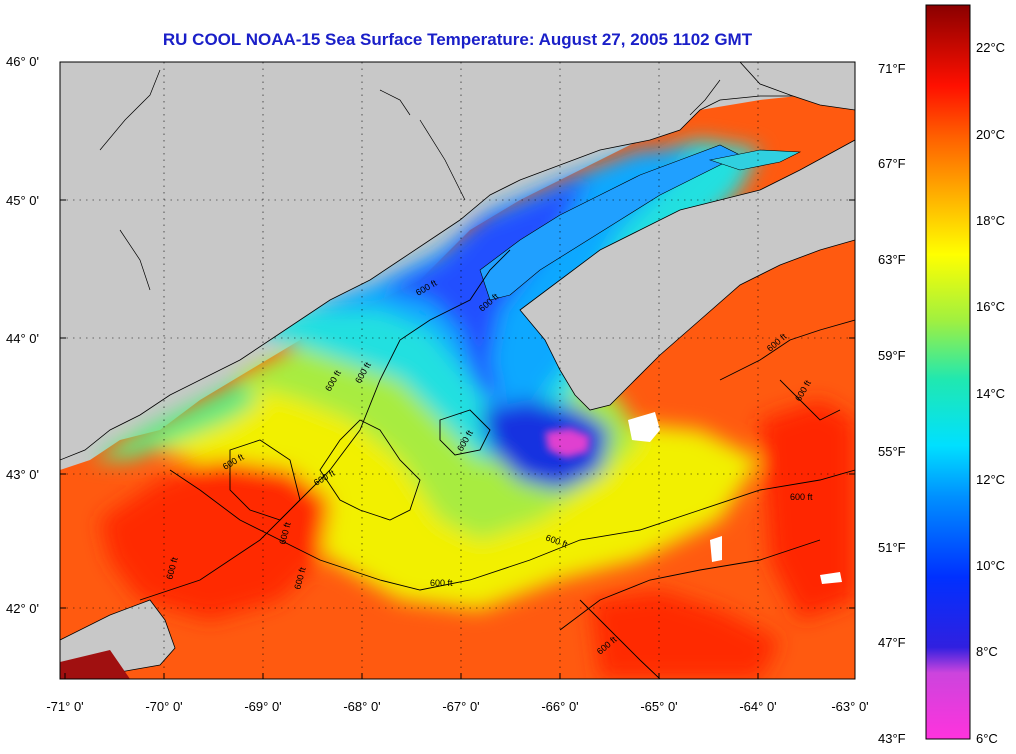 The width and height of the screenshot is (1016, 754). What do you see at coordinates (64, 706) in the screenshot?
I see `lon-label: -71° 0'` at bounding box center [64, 706].